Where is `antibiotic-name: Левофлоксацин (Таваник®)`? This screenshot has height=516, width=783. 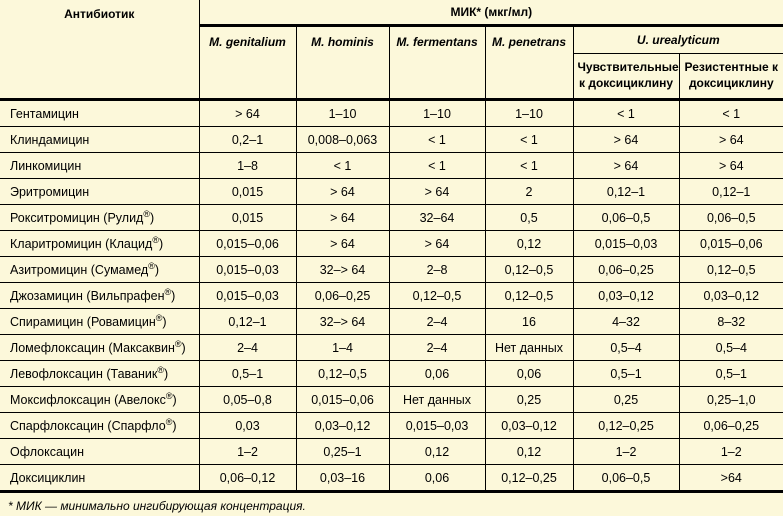 antibiotic-name: Левофлоксацин (Таваник®) is located at coordinates (100, 373).